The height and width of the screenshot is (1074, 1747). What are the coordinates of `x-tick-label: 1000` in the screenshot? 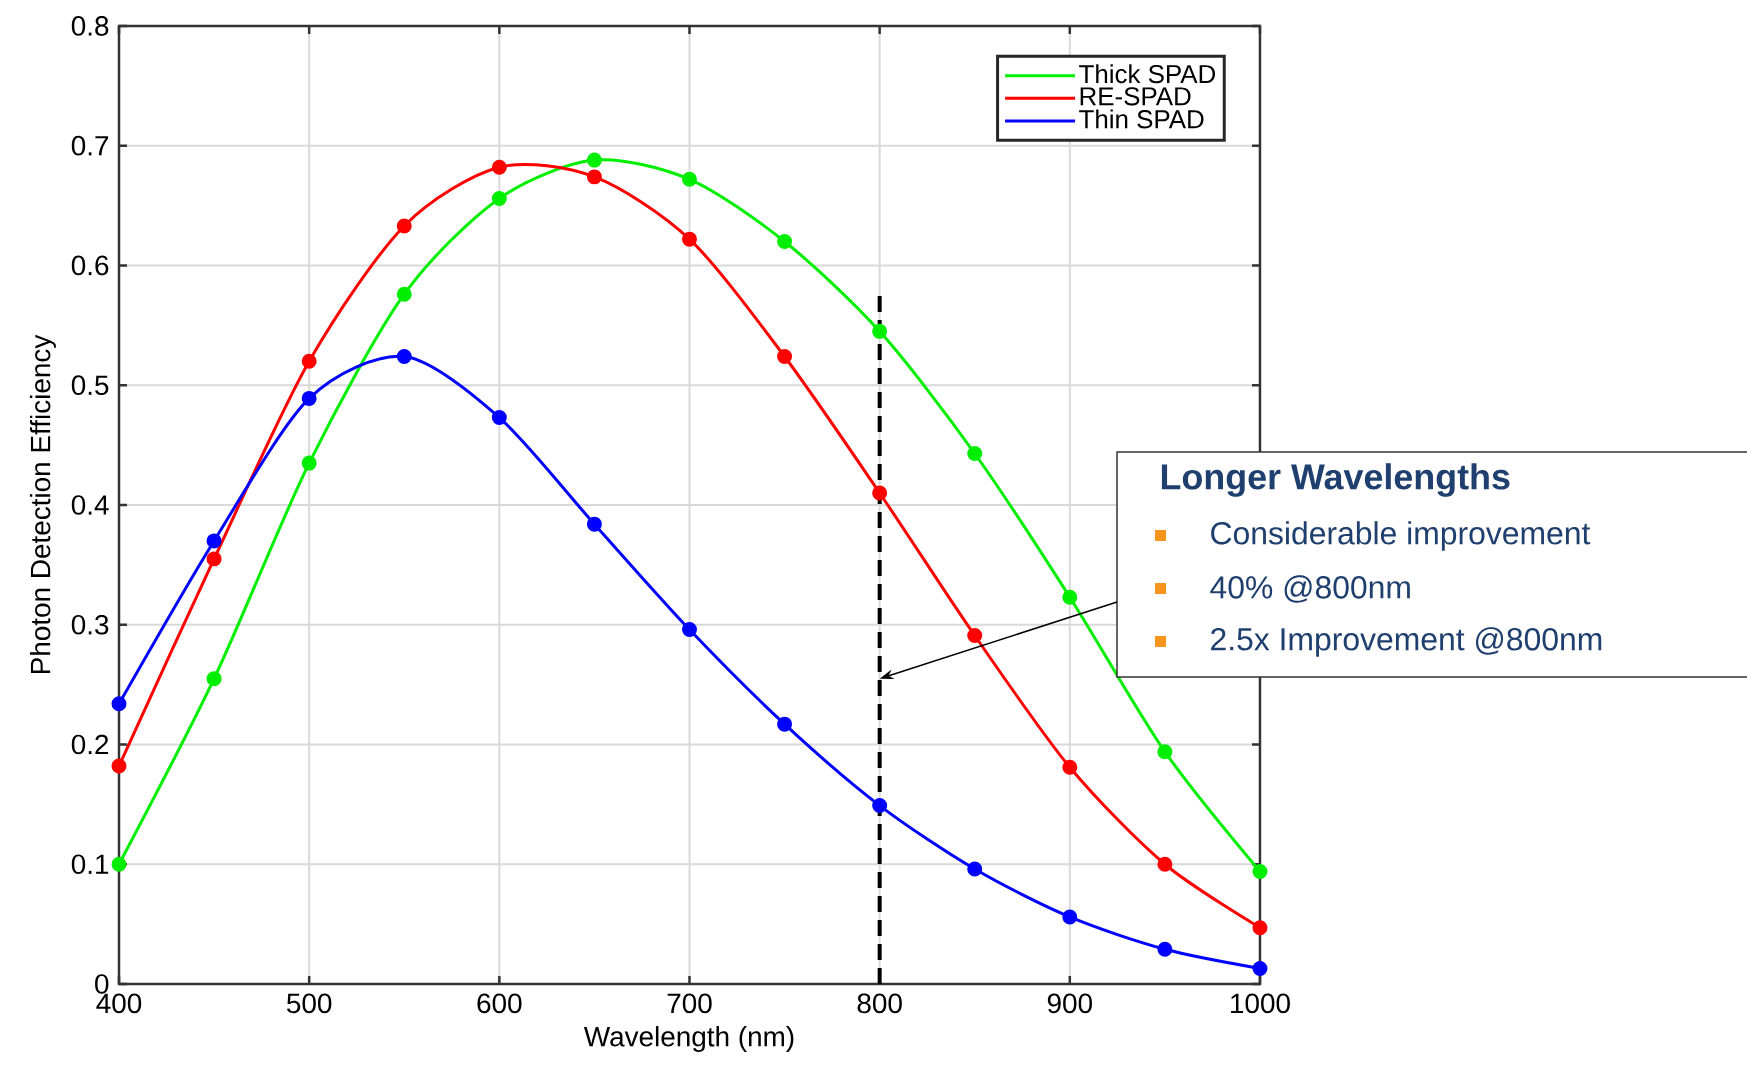 It's located at (1260, 1003).